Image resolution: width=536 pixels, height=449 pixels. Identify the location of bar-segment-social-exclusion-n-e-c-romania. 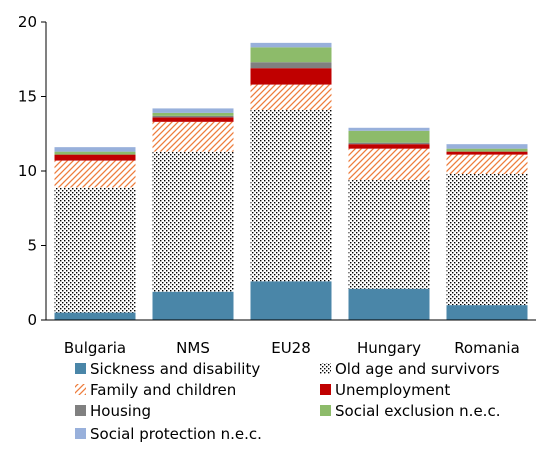
(487, 150).